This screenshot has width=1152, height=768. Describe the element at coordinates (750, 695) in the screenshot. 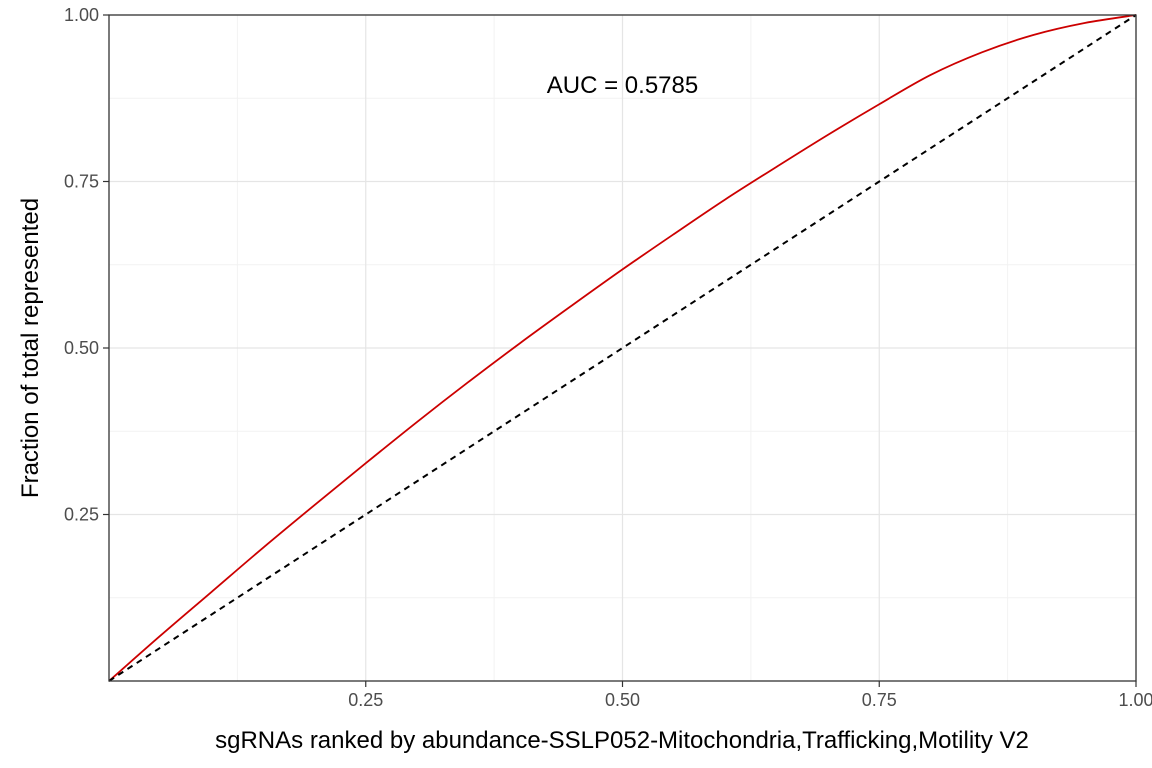

I see `x-axis-ticks: 0.25 0.50 0.75 1.00` at that location.